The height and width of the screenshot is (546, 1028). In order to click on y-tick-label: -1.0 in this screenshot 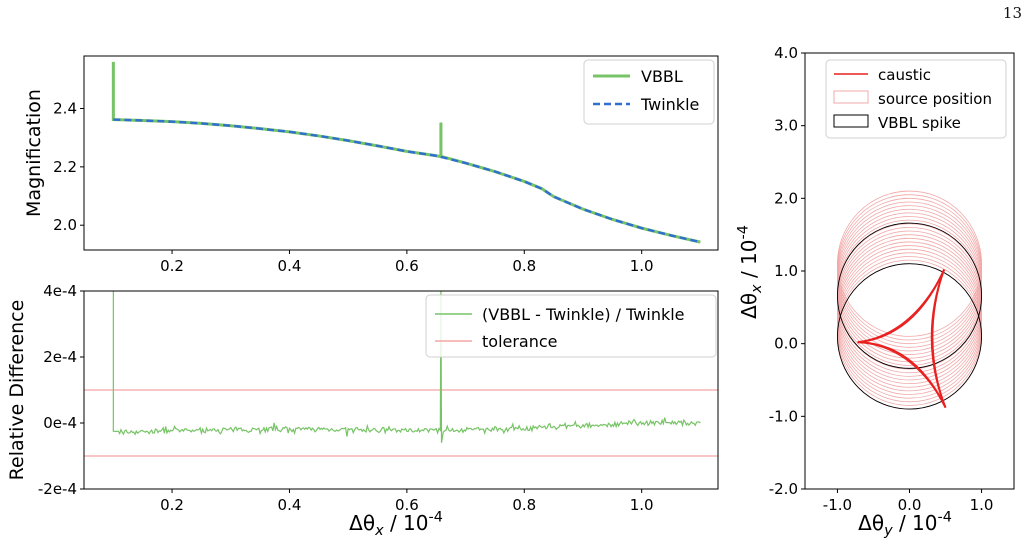, I will do `click(783, 416)`.